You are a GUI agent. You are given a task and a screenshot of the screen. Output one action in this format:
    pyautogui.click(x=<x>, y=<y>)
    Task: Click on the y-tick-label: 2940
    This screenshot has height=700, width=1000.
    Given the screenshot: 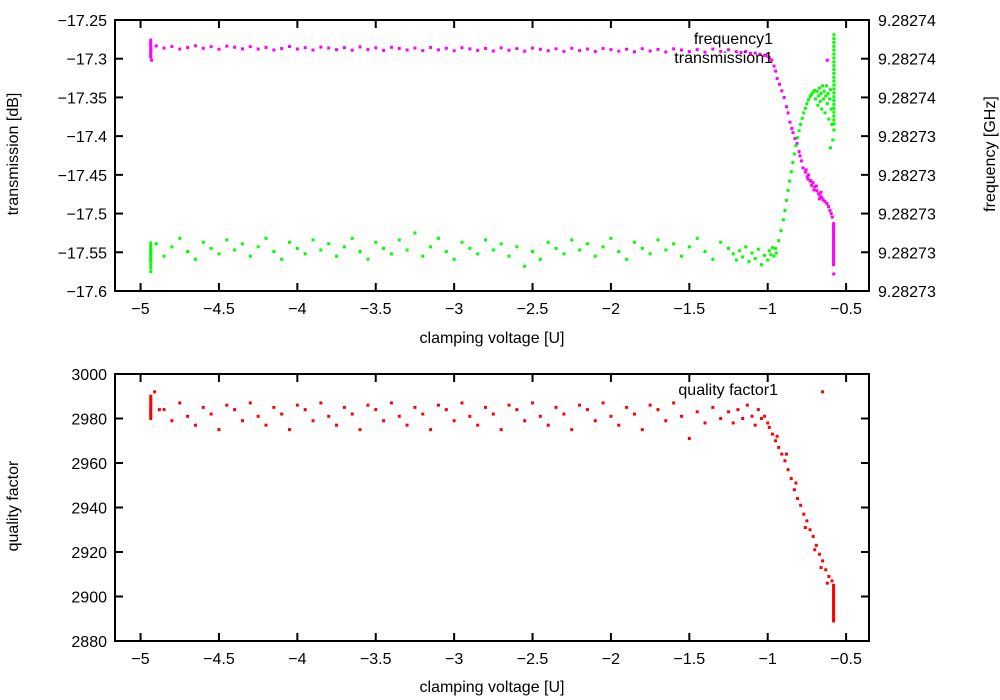 What is the action you would take?
    pyautogui.click(x=89, y=509)
    